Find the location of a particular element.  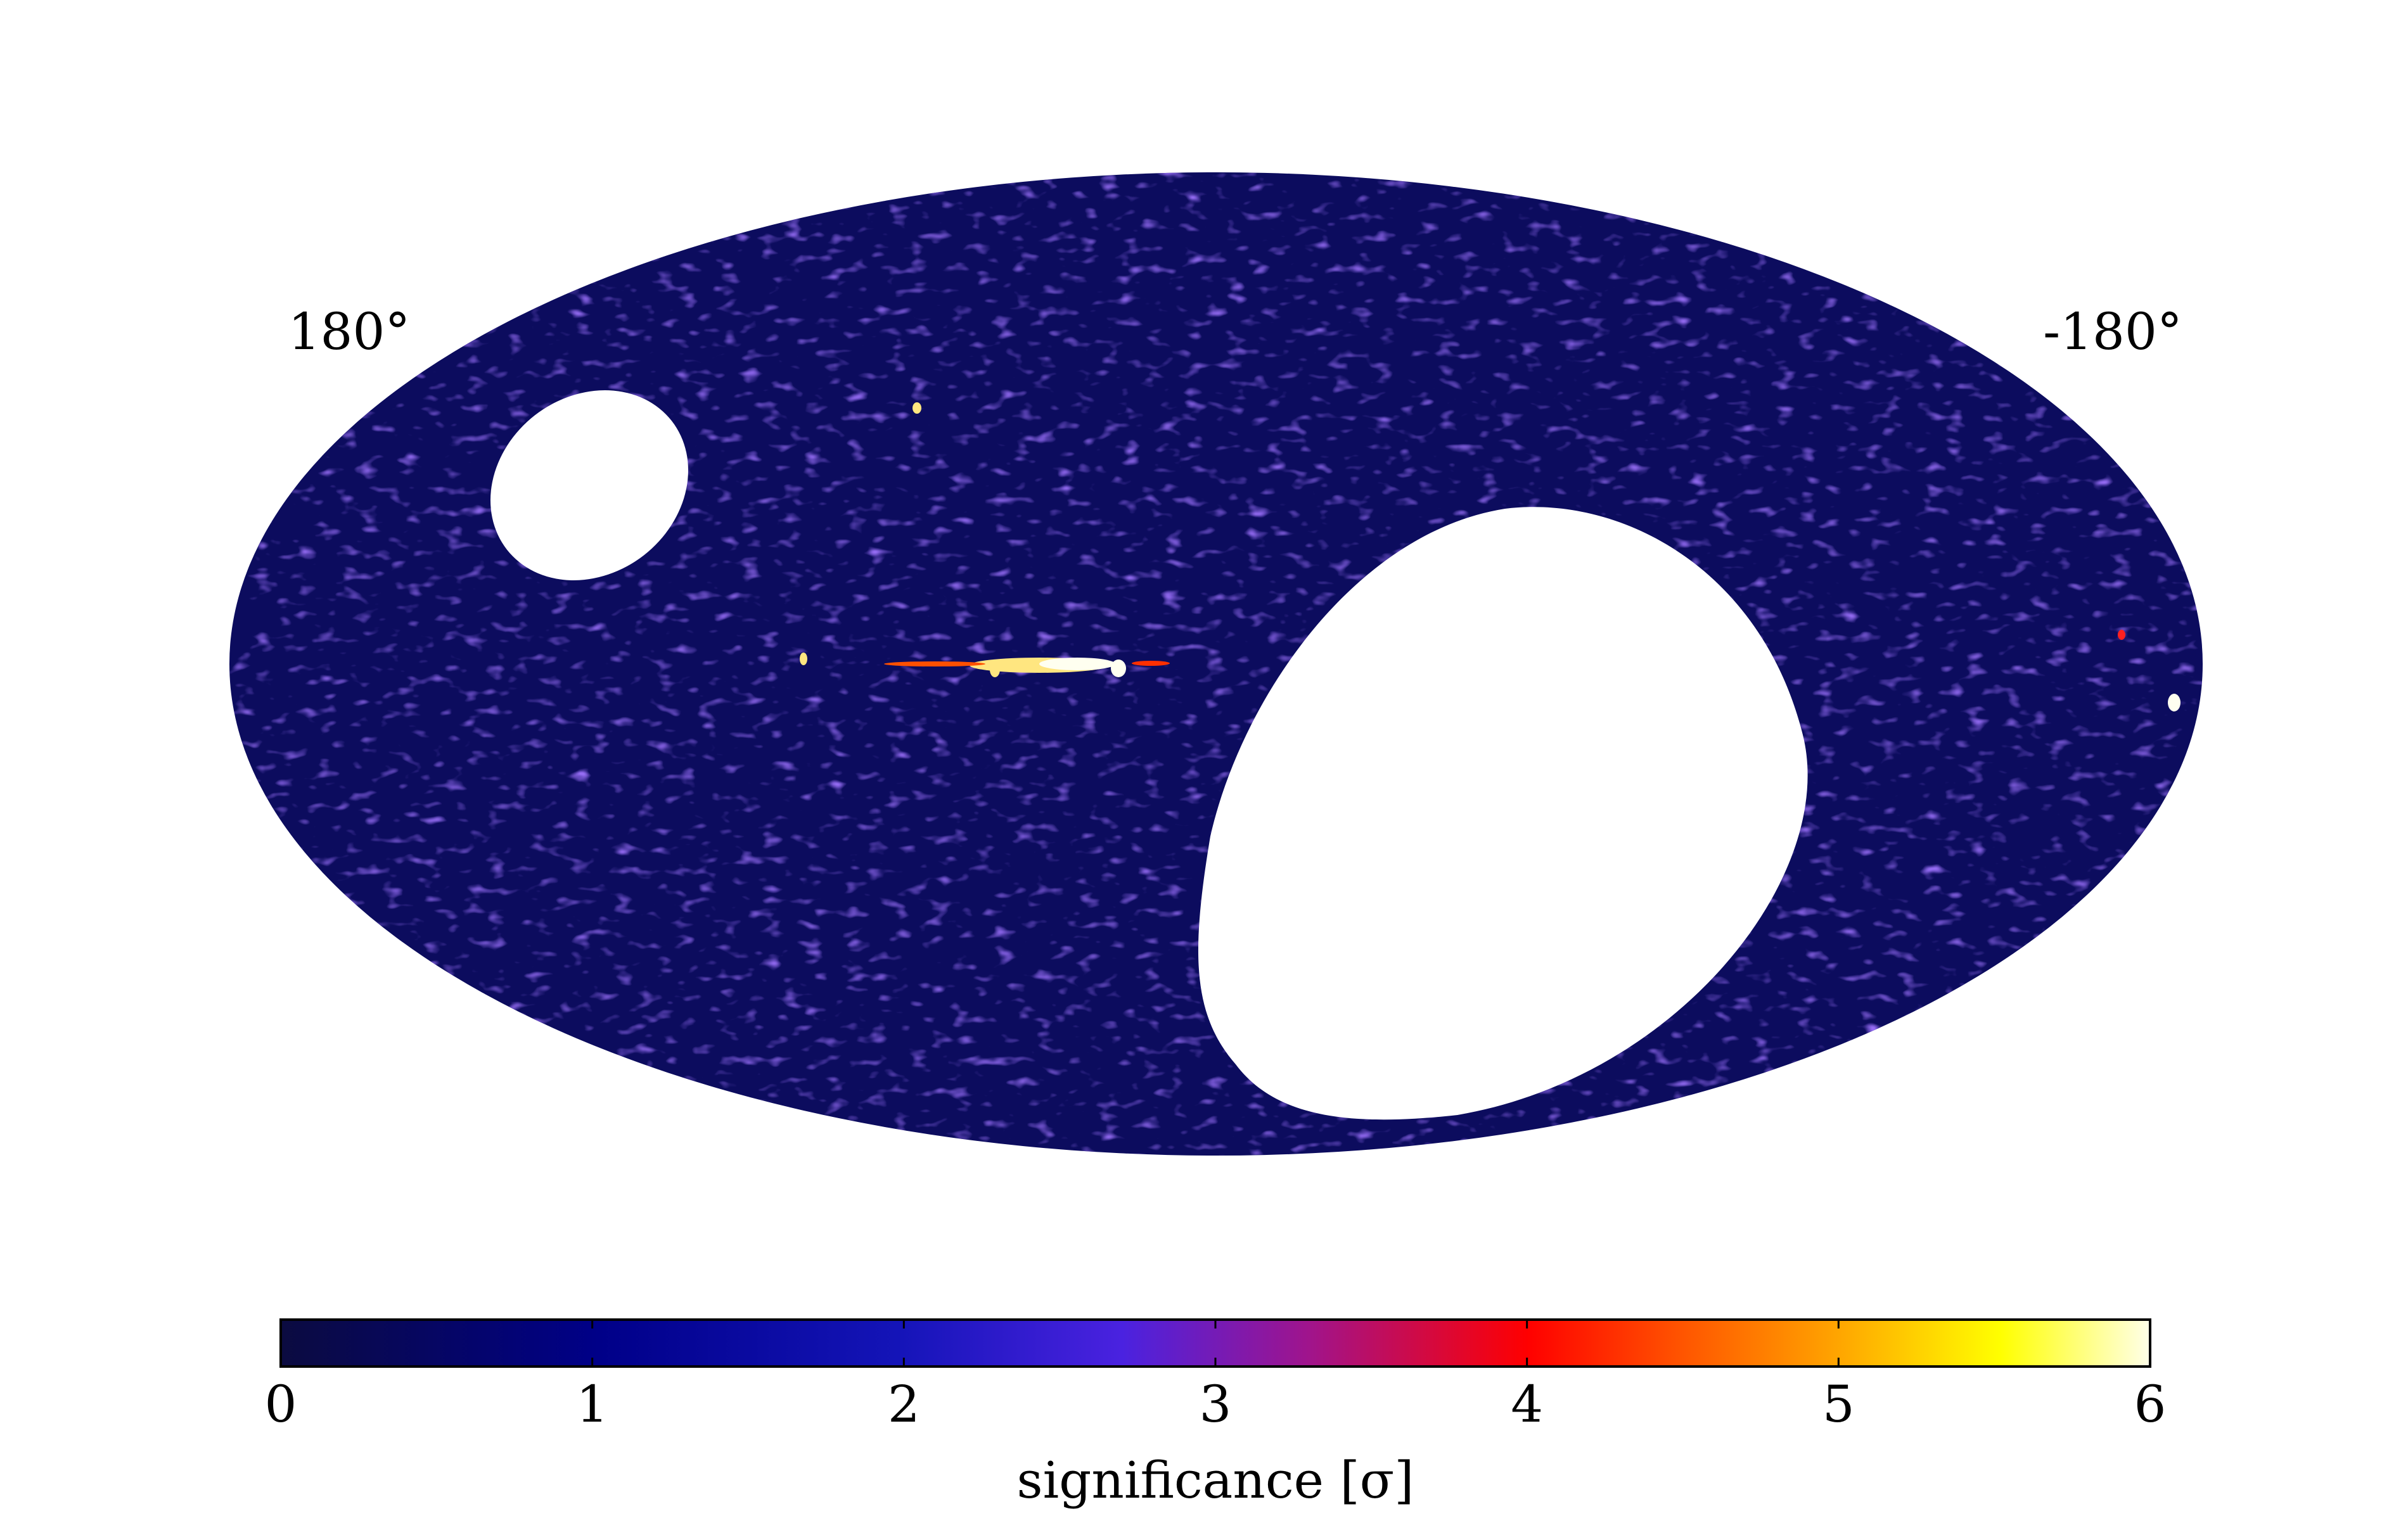

colorbar-tick-label: 5 is located at coordinates (1838, 1404).